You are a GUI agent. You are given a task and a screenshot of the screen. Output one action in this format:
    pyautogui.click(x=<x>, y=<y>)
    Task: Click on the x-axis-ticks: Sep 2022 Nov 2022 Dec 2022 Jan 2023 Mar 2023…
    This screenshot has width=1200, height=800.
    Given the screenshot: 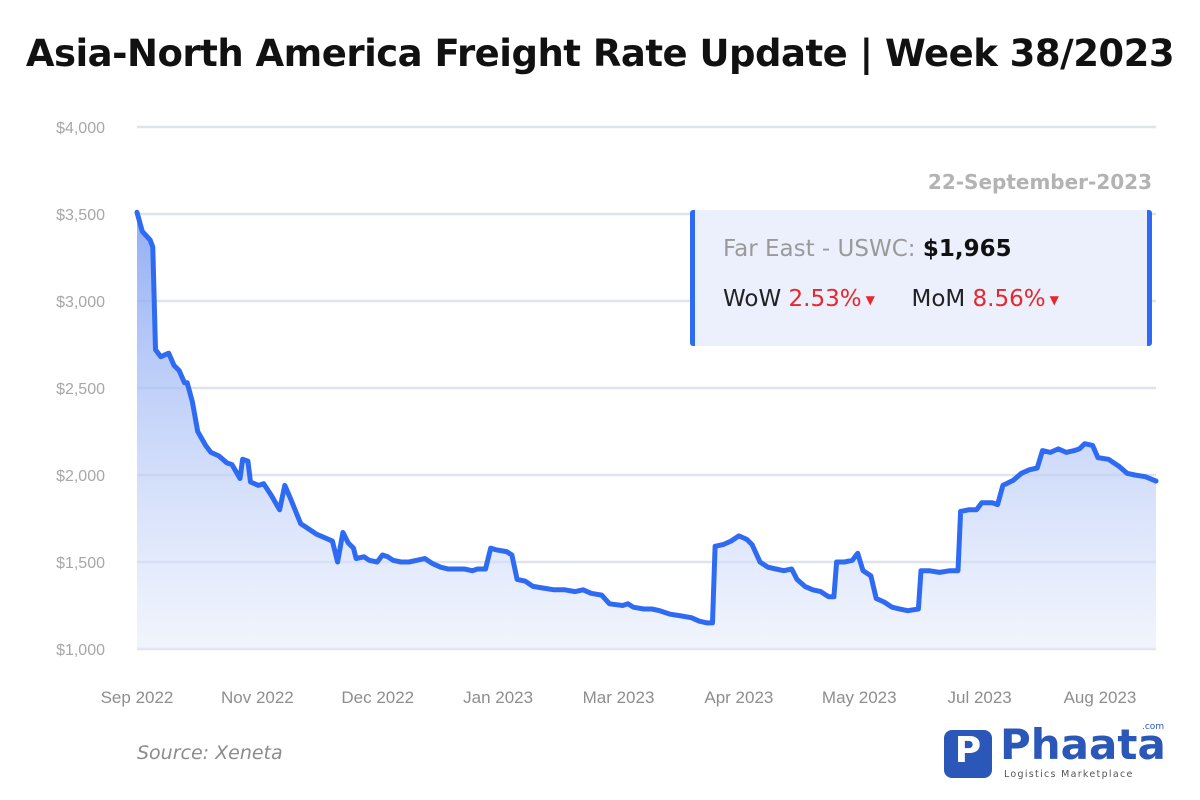 What is the action you would take?
    pyautogui.click(x=619, y=697)
    